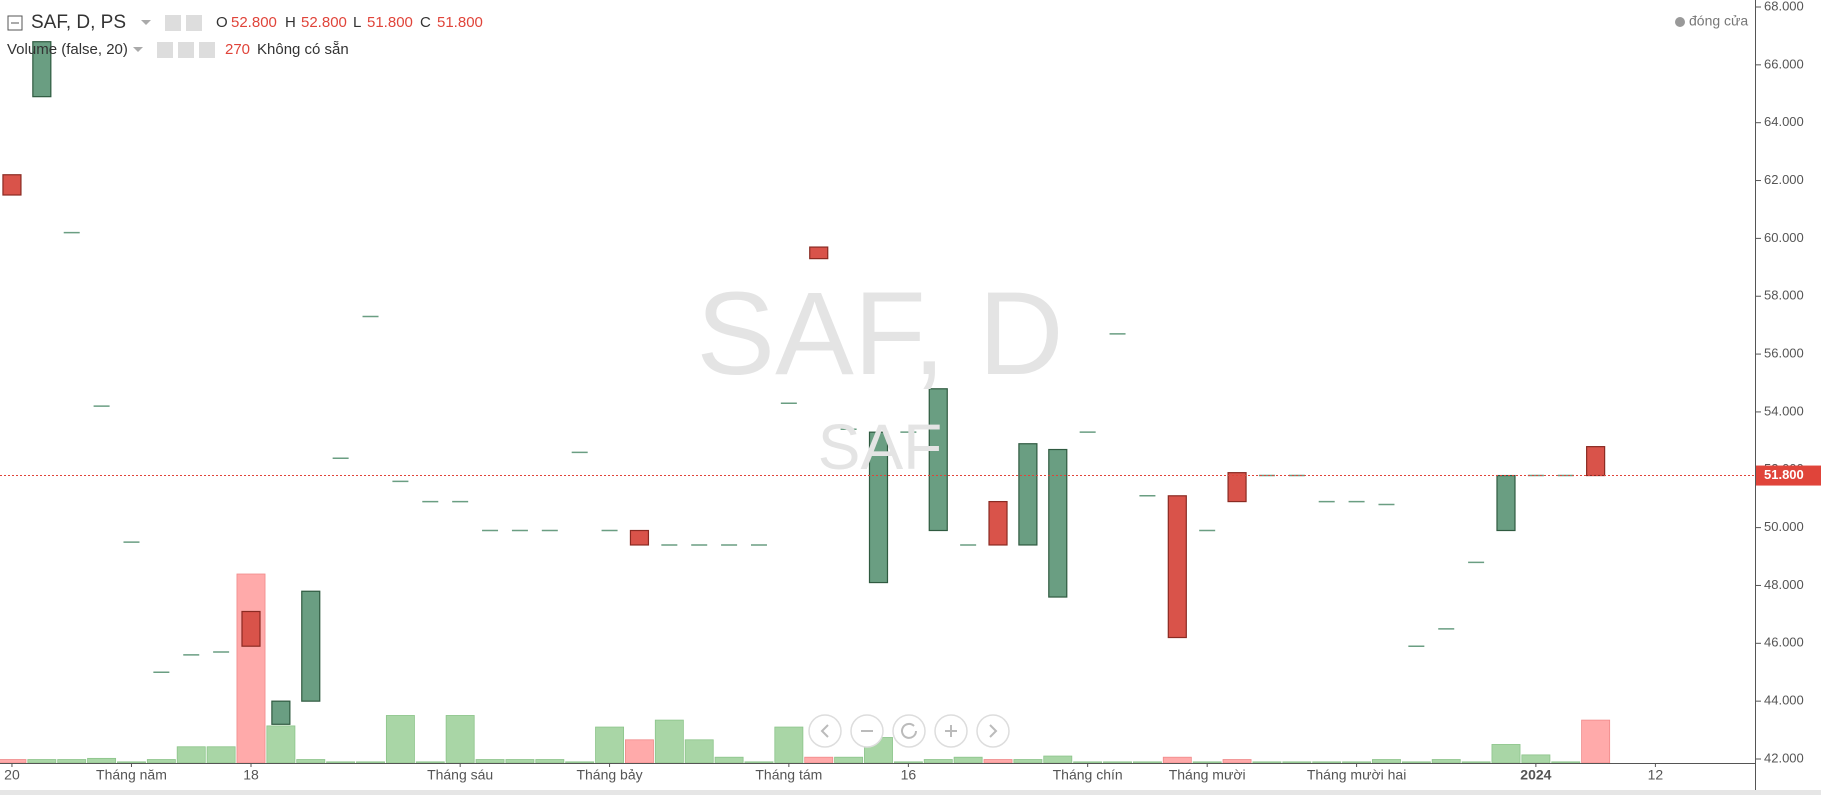  What do you see at coordinates (1784, 295) in the screenshot?
I see `y-tick-label: 58.000` at bounding box center [1784, 295].